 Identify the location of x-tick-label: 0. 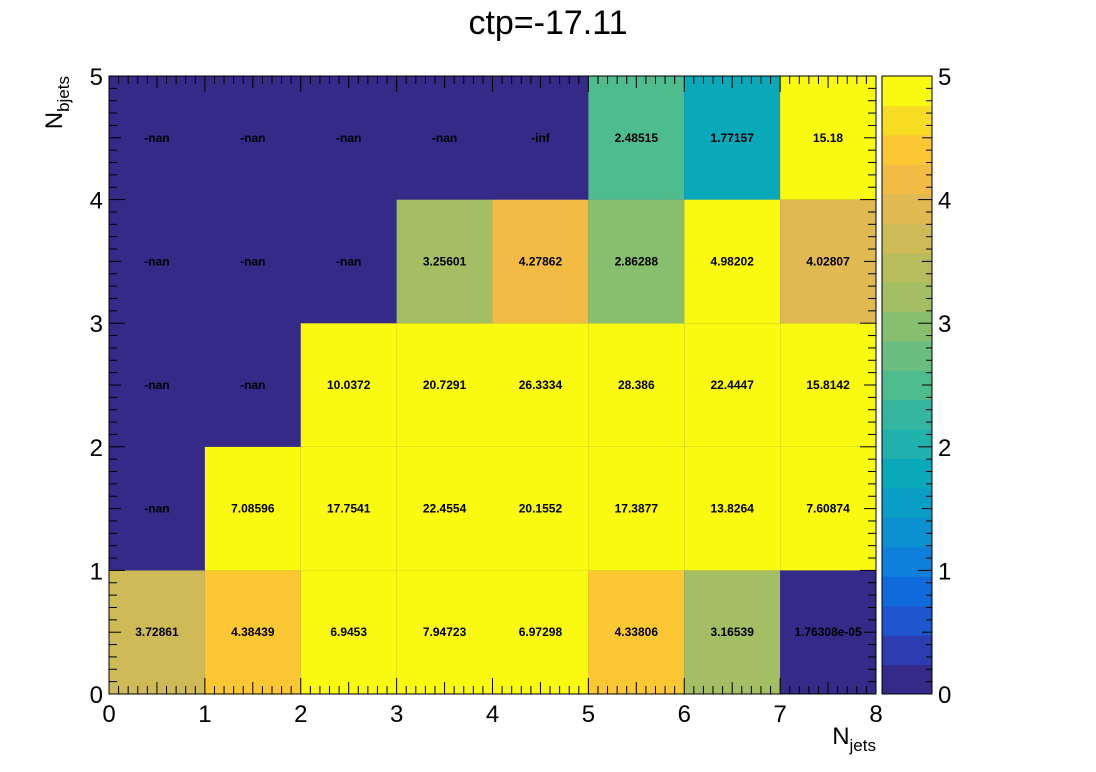
(108, 714).